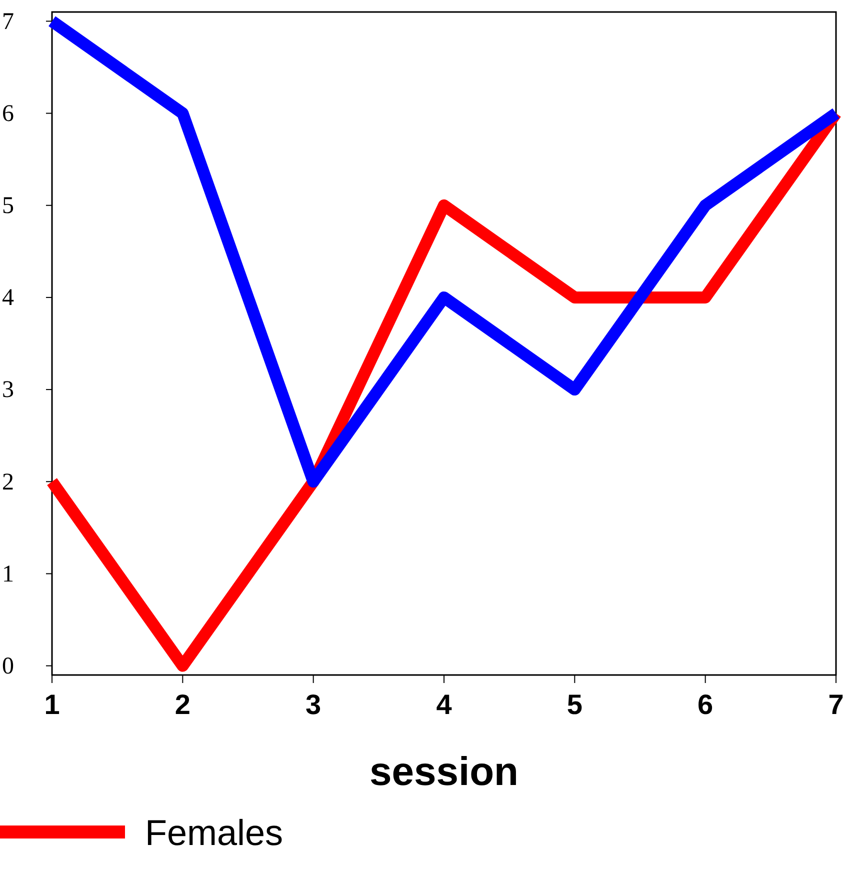 This screenshot has width=861, height=875. I want to click on y-tick-label: 4, so click(8, 298).